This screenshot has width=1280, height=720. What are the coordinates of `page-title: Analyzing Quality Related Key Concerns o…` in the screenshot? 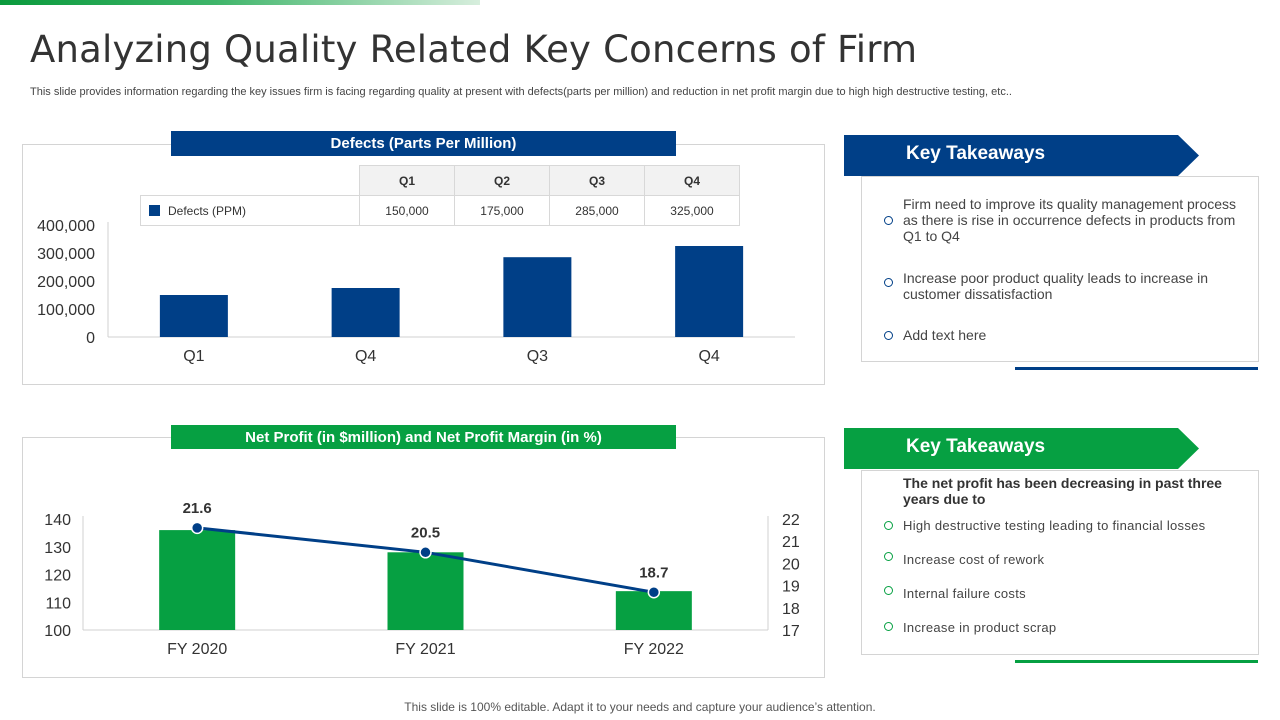 It's located at (474, 49).